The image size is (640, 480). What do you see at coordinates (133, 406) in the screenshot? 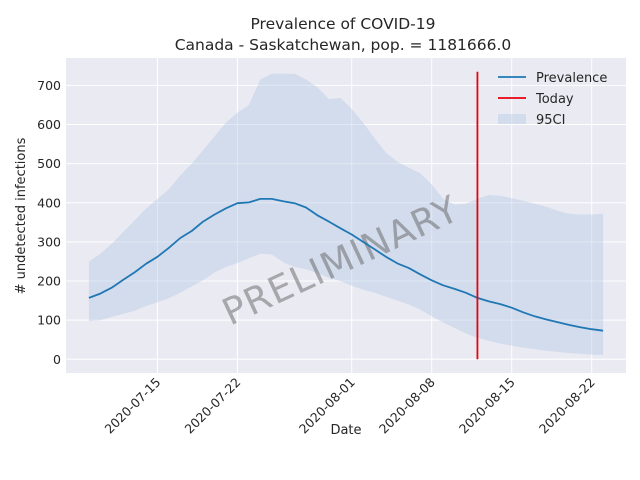
I see `x-tick-label: 2020-07-15` at bounding box center [133, 406].